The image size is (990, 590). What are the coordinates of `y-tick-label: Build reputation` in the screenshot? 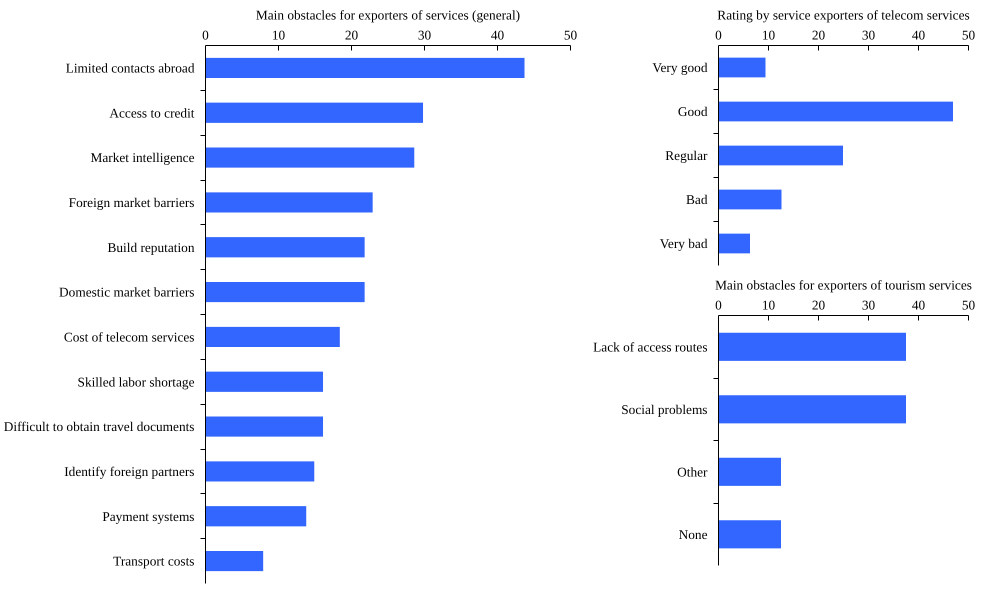 It's located at (151, 247).